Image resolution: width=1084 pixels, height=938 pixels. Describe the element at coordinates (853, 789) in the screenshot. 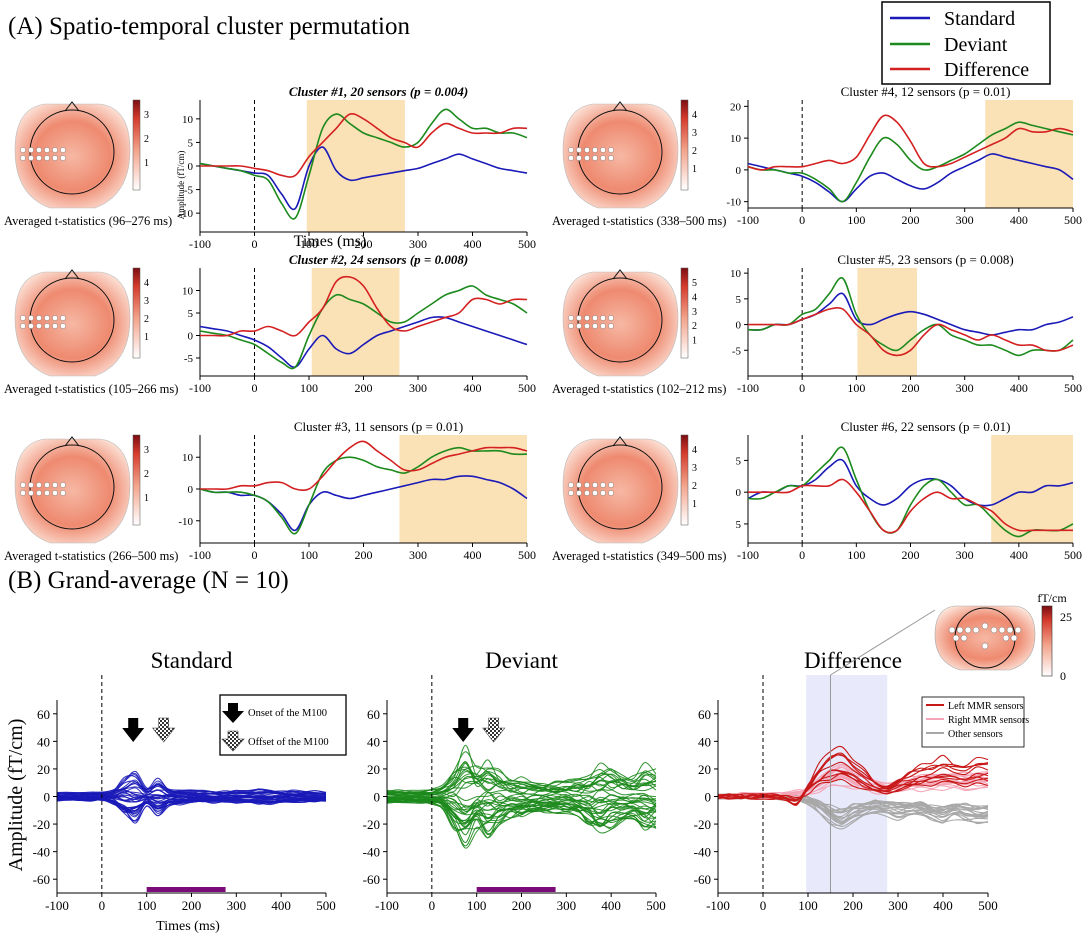

I see `ga-left_mmr-line` at that location.